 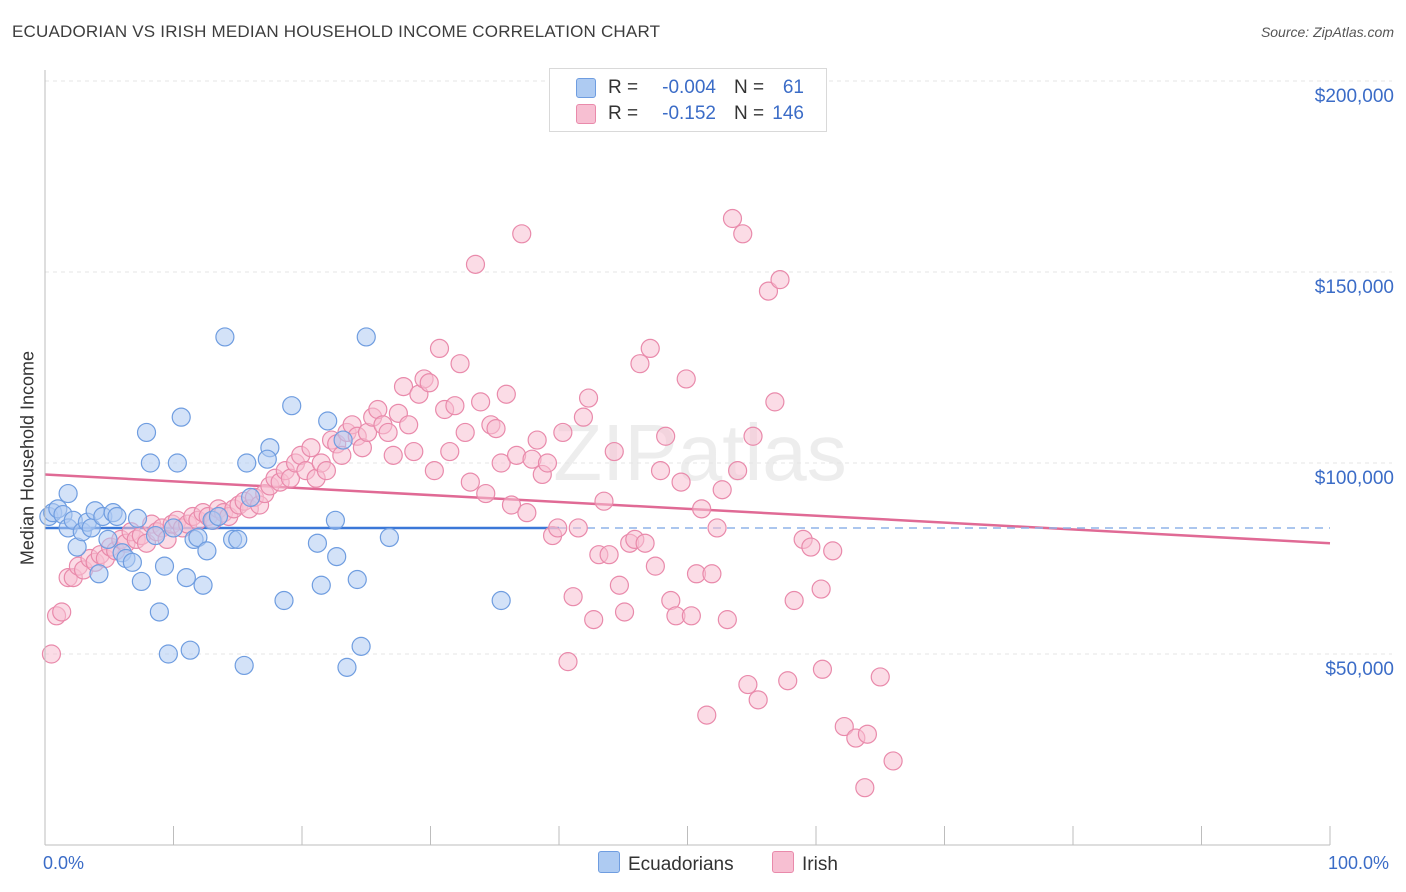 What do you see at coordinates (666, 863) in the screenshot?
I see `legend-item-ecuadorians: Ecuadorians` at bounding box center [666, 863].